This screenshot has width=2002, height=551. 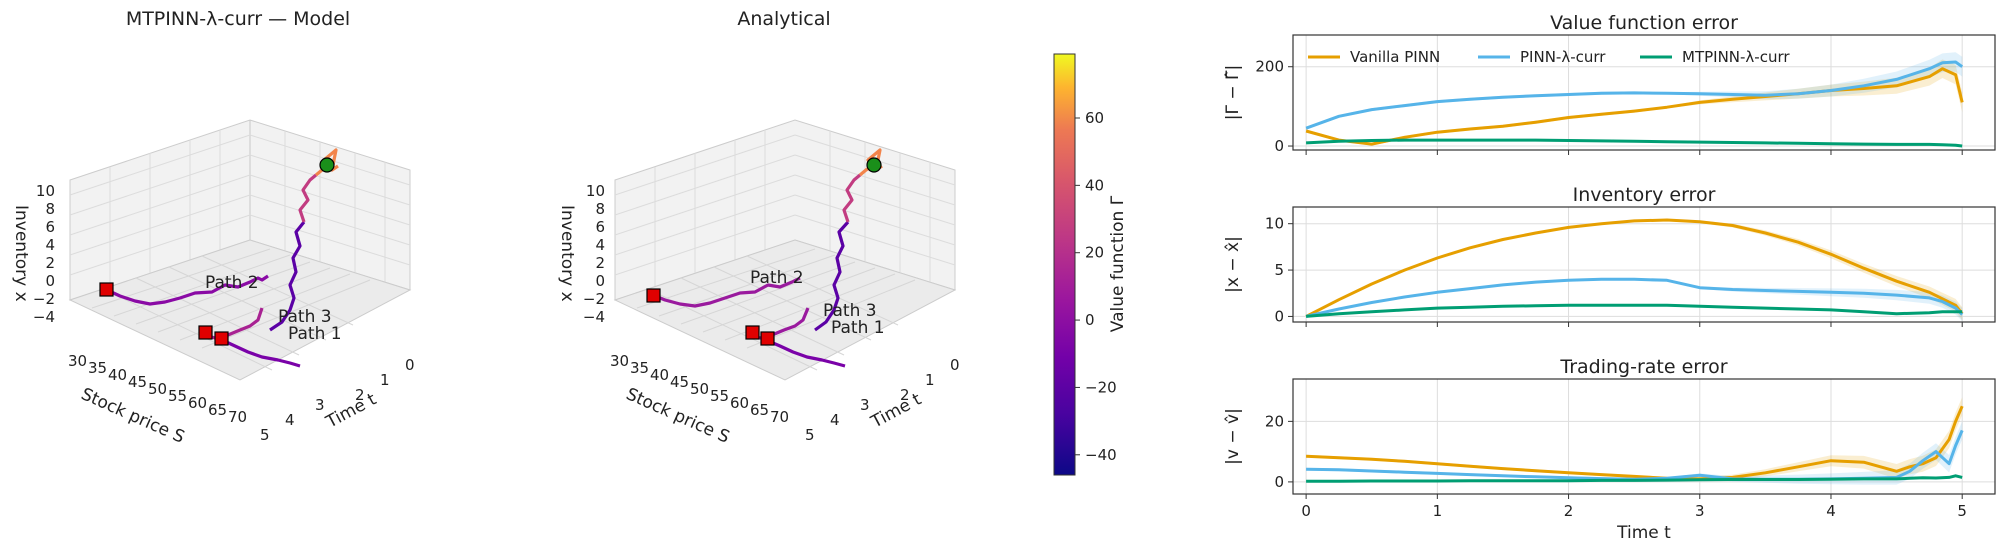 I want to click on x-tick-label: 5, so click(x=1962, y=511).